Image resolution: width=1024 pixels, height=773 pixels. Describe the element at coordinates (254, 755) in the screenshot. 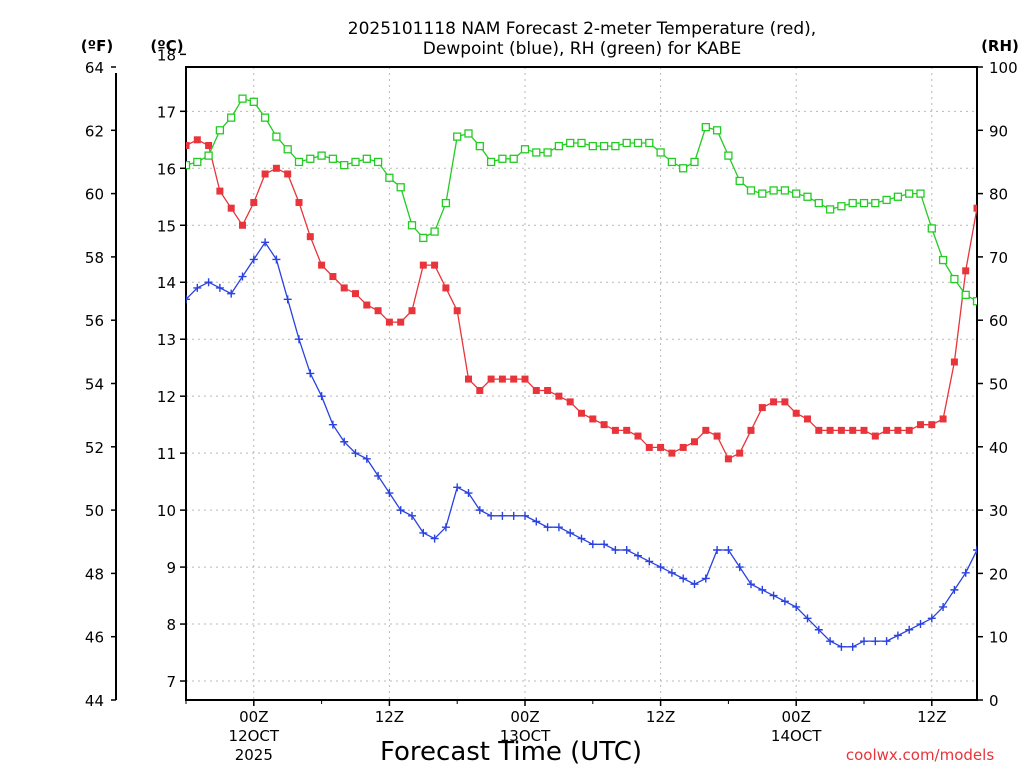

I see `x-tick-year: 2025` at that location.